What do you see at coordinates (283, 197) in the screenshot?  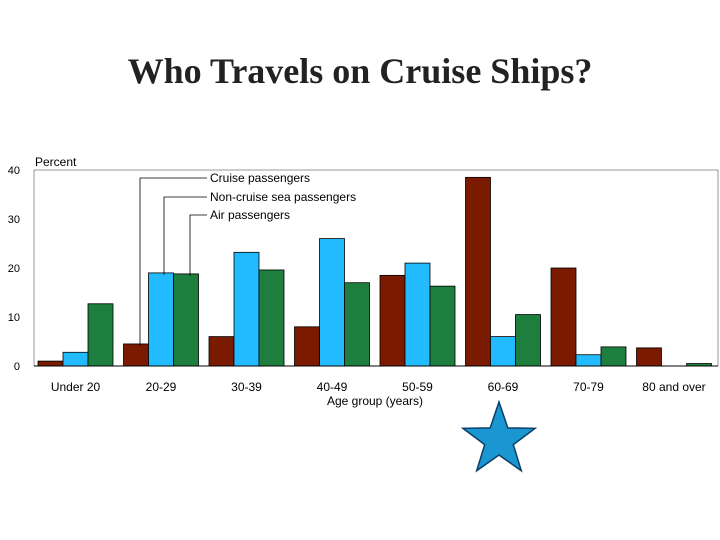 I see `legend-label: Non-cruise sea passengers` at bounding box center [283, 197].